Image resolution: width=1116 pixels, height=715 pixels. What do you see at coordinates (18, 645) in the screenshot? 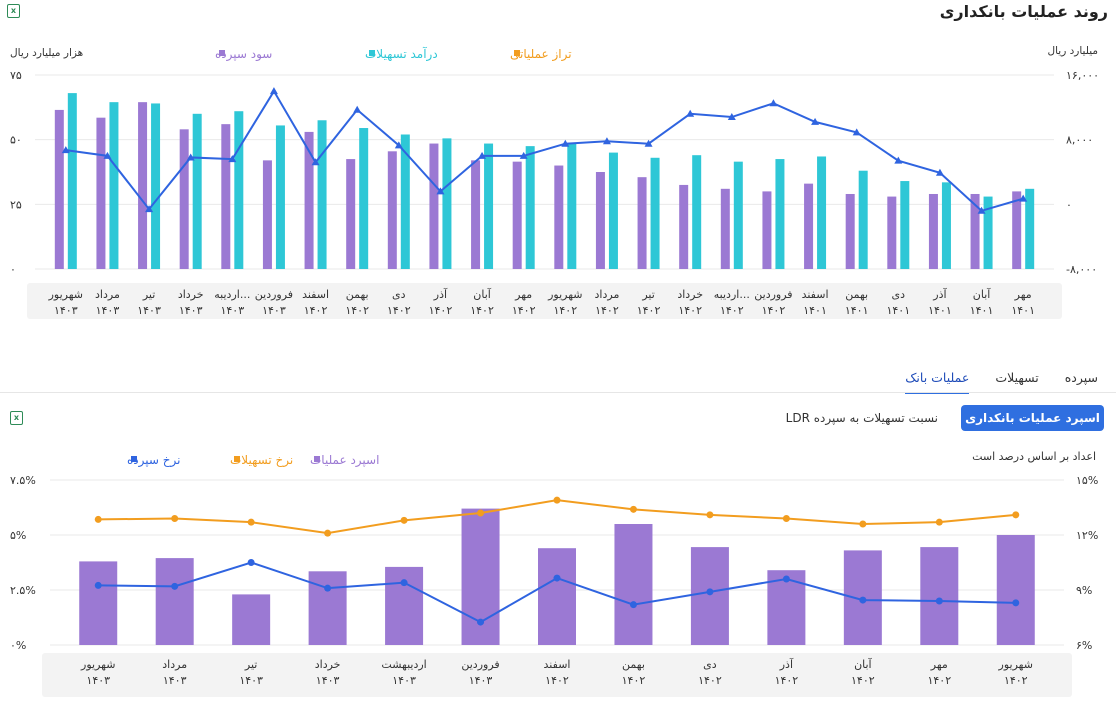
I see `y-tick-left: ۰%` at bounding box center [18, 645].